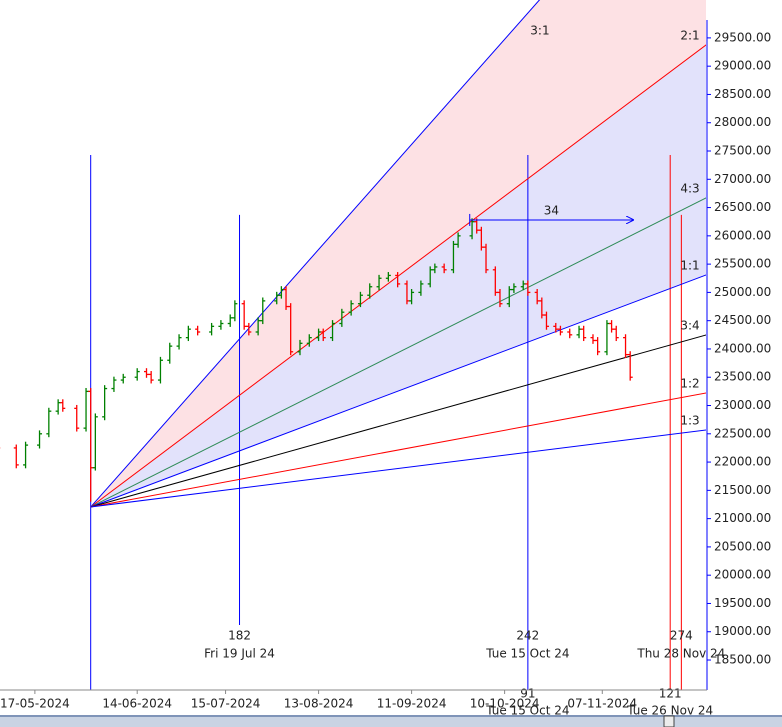  What do you see at coordinates (669, 721) in the screenshot?
I see `scroll-thumb` at bounding box center [669, 721].